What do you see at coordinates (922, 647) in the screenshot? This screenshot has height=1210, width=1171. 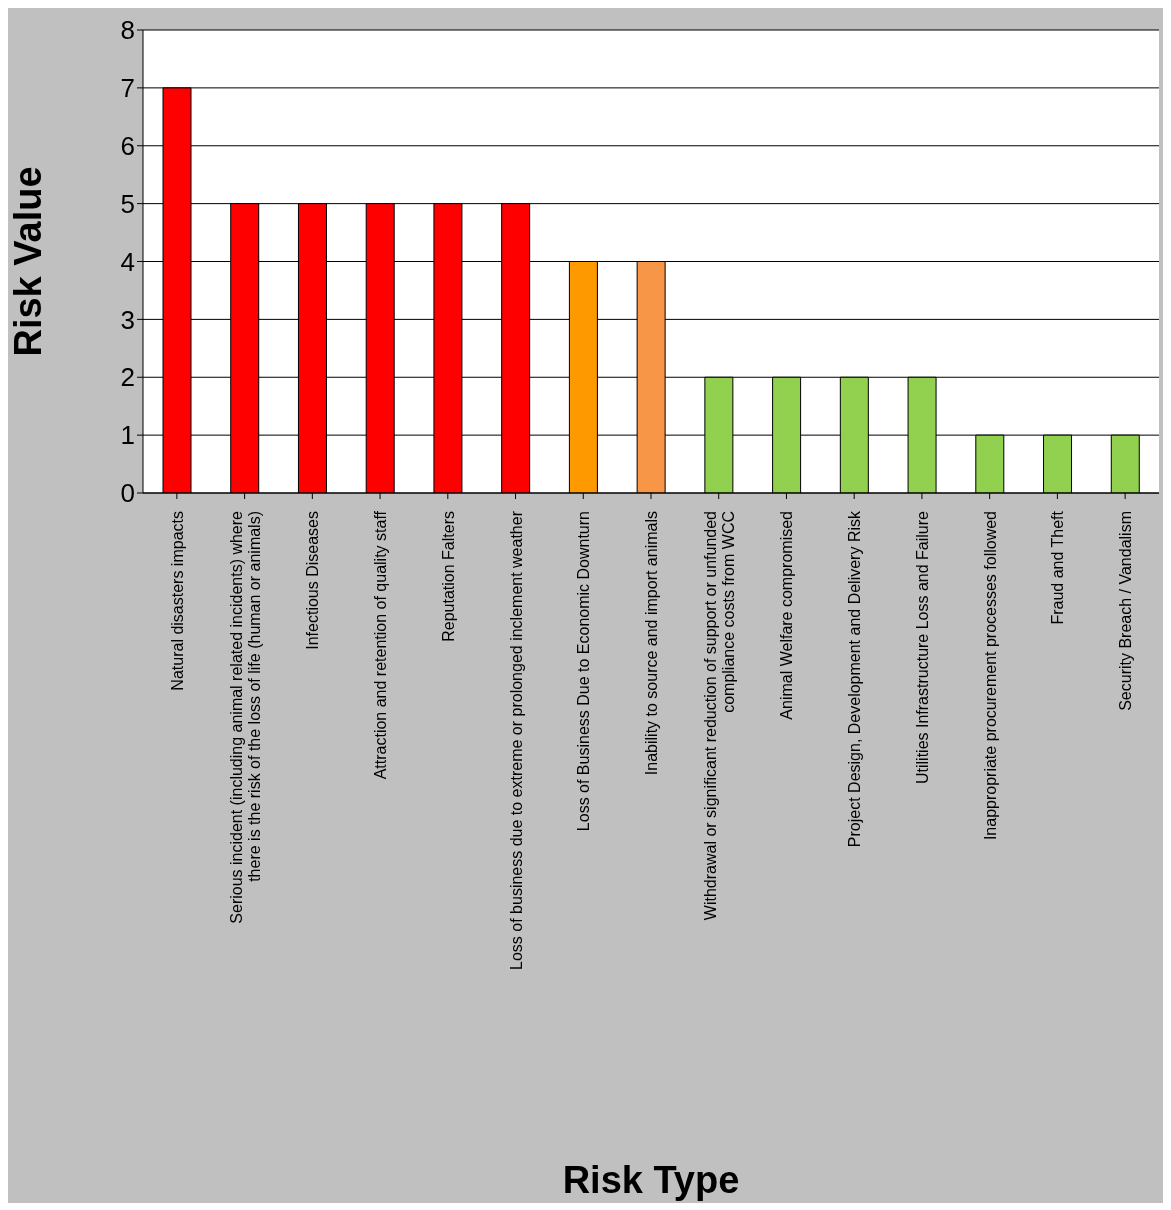 I see `x-tick-label: Utilities Infrastructure Loss and Failure` at bounding box center [922, 647].